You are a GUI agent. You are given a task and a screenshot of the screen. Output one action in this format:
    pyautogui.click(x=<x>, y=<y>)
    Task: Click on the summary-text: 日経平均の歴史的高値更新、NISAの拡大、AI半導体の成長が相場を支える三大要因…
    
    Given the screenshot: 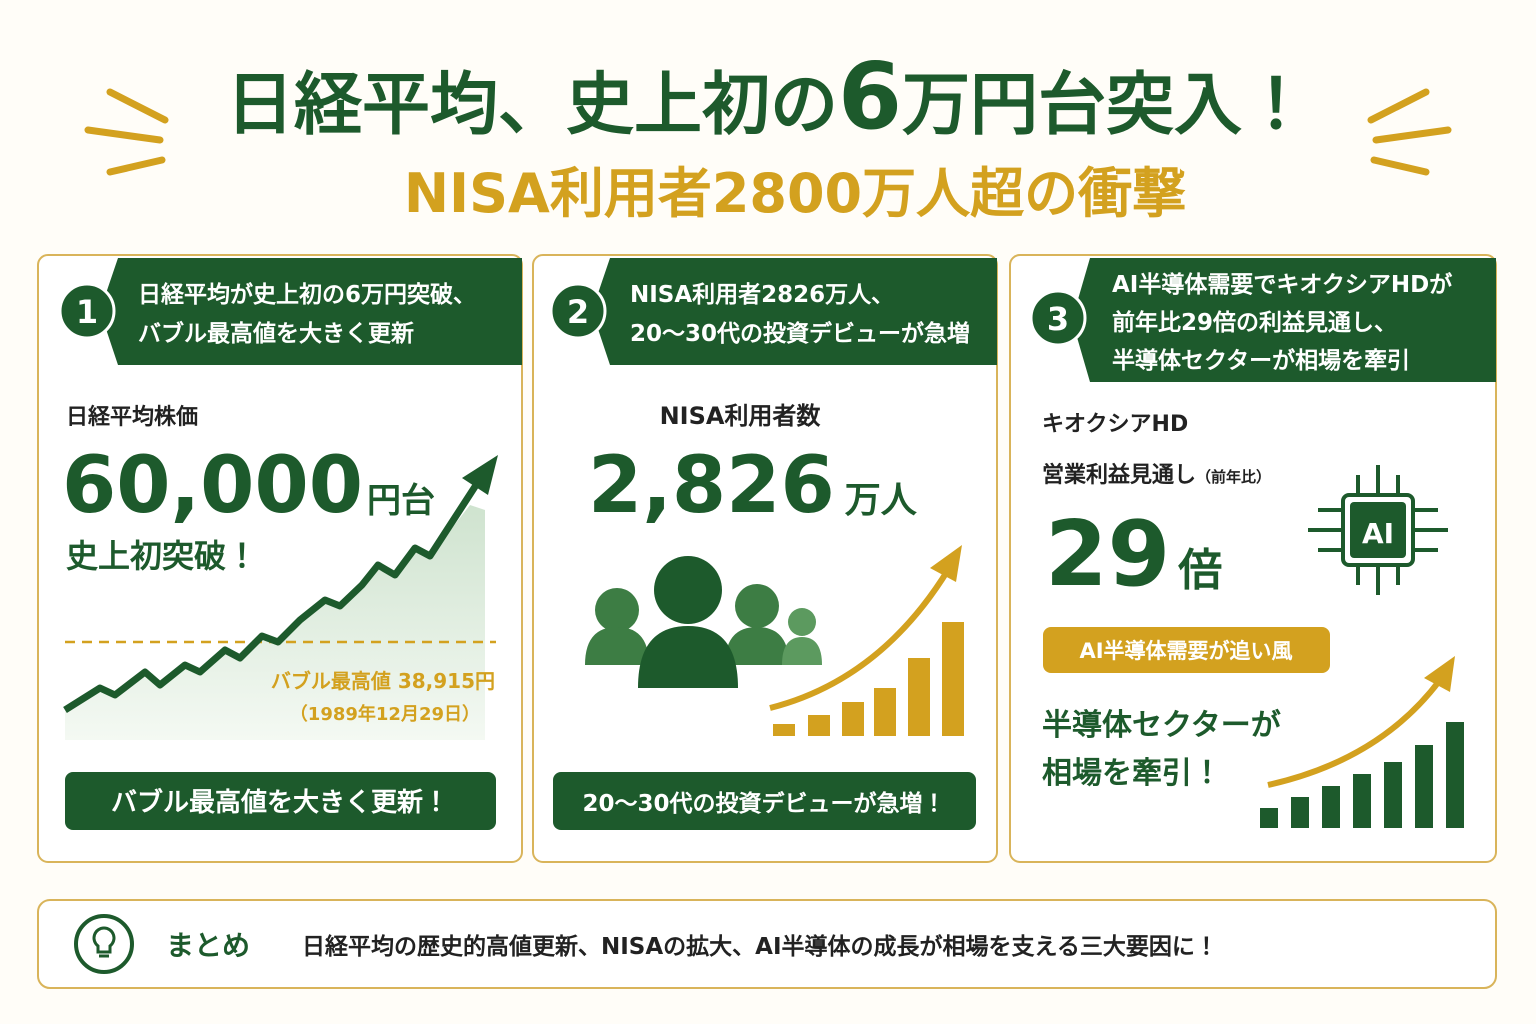 What is the action you would take?
    pyautogui.click(x=760, y=946)
    